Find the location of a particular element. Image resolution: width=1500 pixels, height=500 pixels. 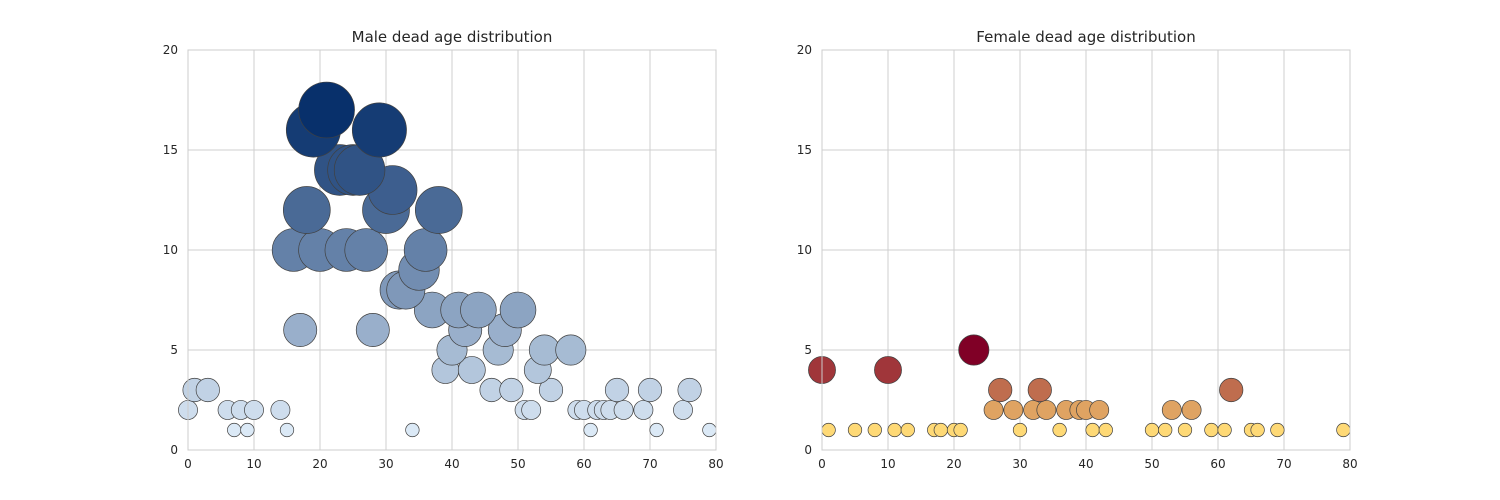

male-y-tick-label: 5 is located at coordinates (174, 350).